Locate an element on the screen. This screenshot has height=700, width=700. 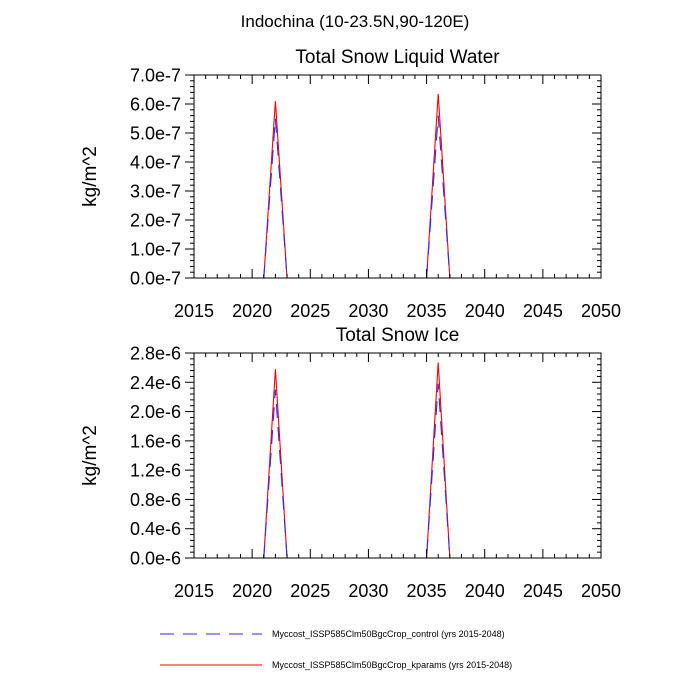
chart-title: Total Snow Ice is located at coordinates (398, 335).